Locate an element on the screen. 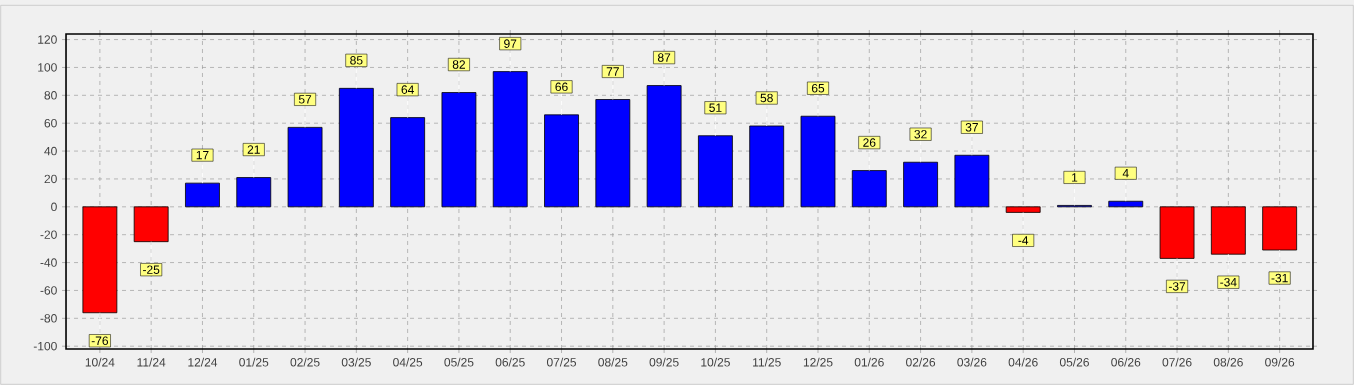  data-label: -76 is located at coordinates (100, 340).